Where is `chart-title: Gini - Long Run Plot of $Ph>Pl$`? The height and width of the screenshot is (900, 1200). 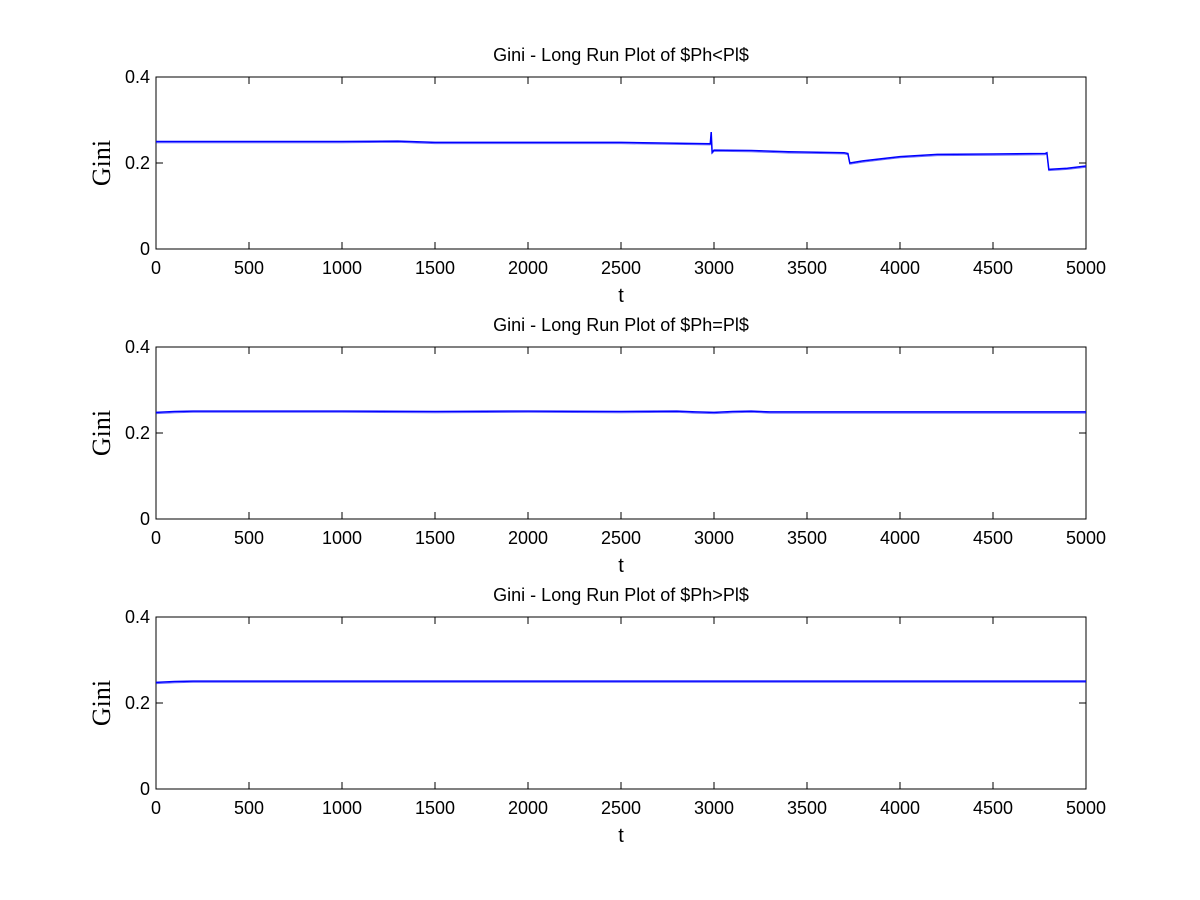
chart-title: Gini - Long Run Plot of $Ph>Pl$ is located at coordinates (621, 595).